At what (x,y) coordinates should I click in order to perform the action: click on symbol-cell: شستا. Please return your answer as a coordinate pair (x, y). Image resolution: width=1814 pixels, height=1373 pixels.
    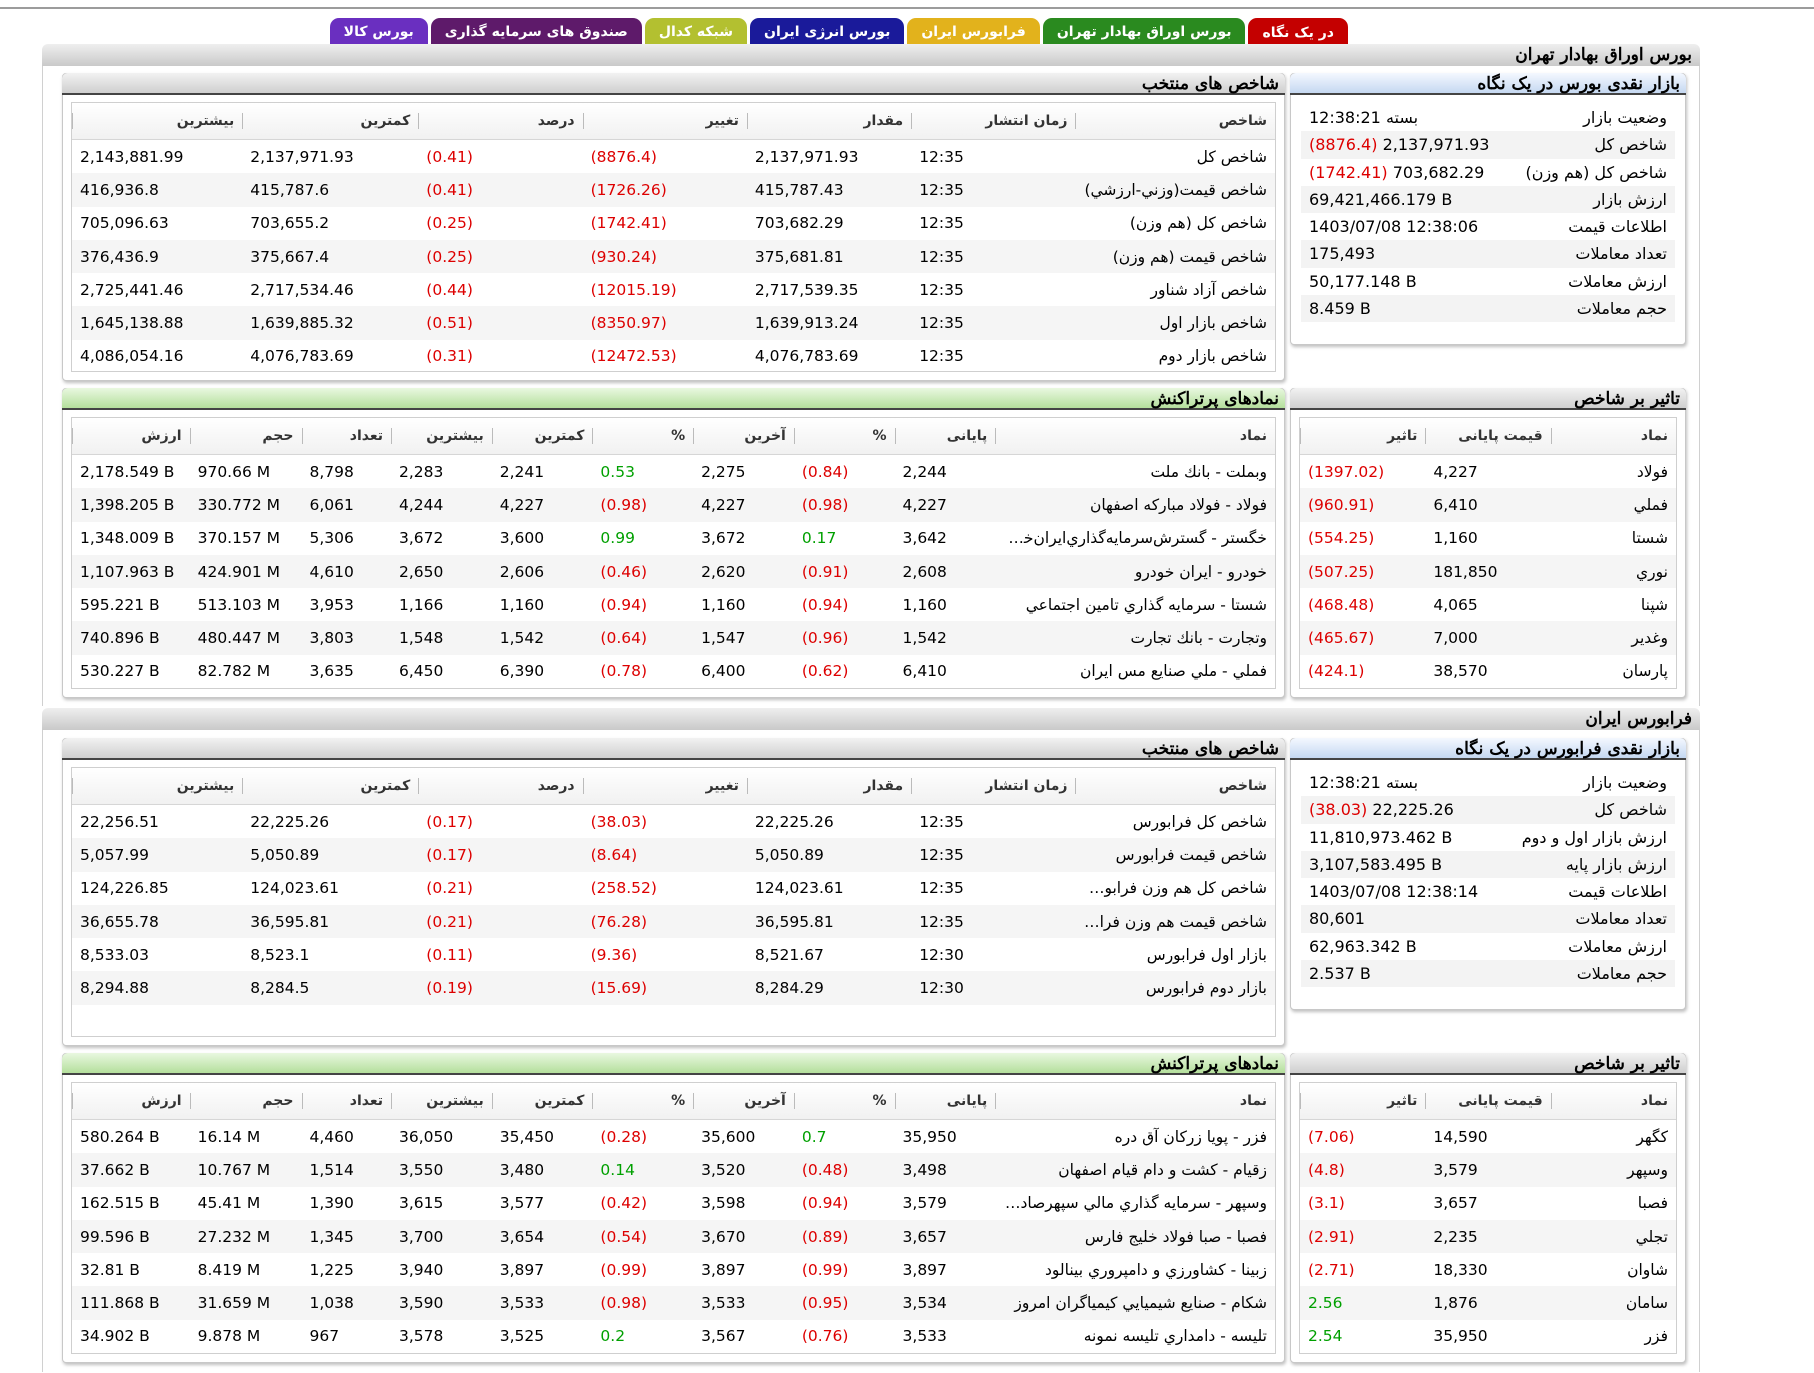
    Looking at the image, I should click on (1649, 538).